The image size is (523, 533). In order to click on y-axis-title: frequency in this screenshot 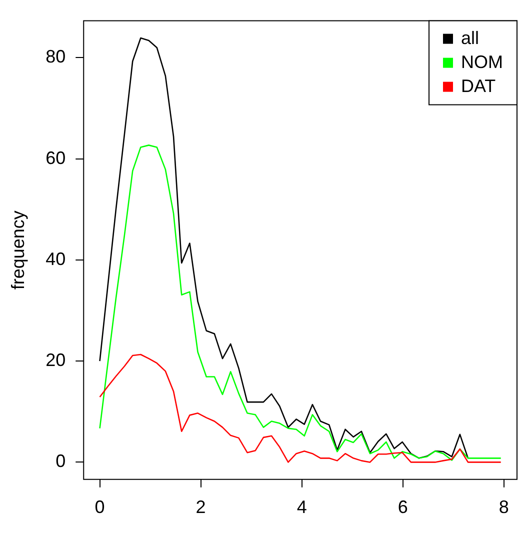, I will do `click(18, 250)`.